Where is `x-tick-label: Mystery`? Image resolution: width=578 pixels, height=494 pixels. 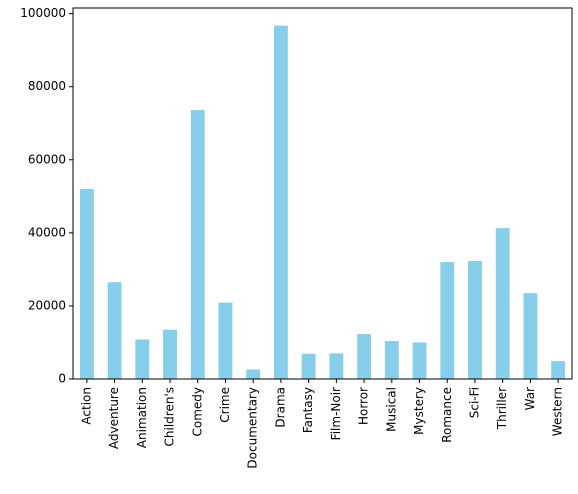
x-tick-label: Mystery is located at coordinates (419, 411).